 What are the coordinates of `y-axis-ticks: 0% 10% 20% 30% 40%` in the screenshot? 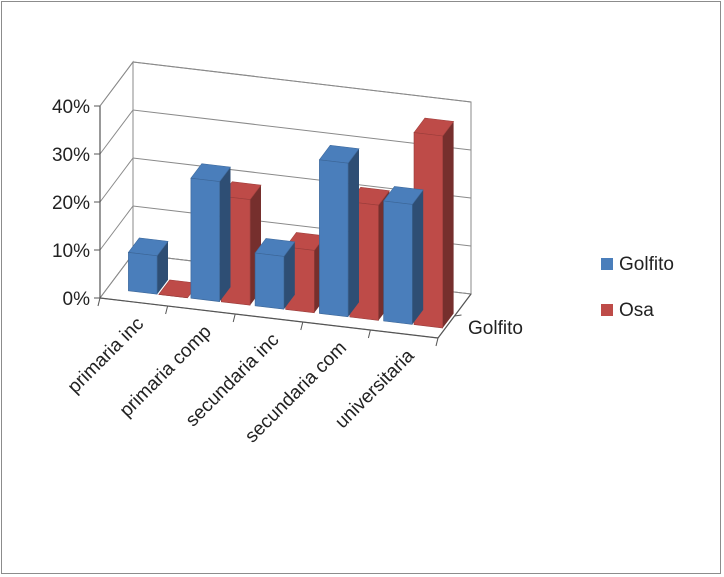 It's located at (76, 203).